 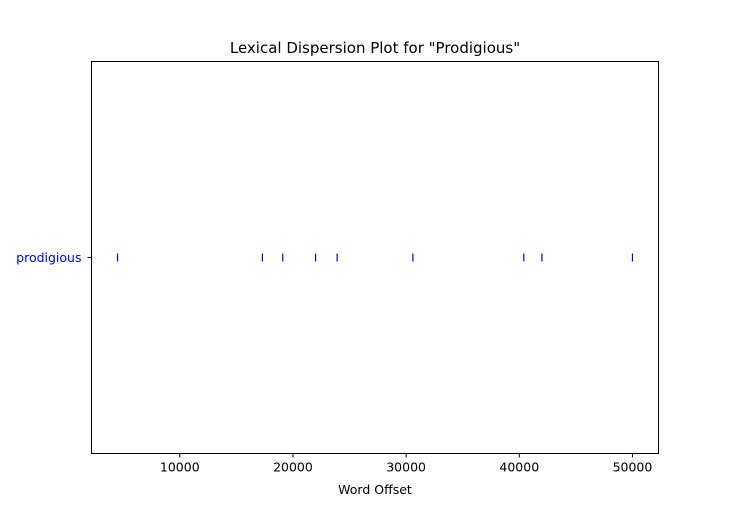 I want to click on chart-title: Lexical Dispersion Plot for "Prodigious", so click(x=375, y=48).